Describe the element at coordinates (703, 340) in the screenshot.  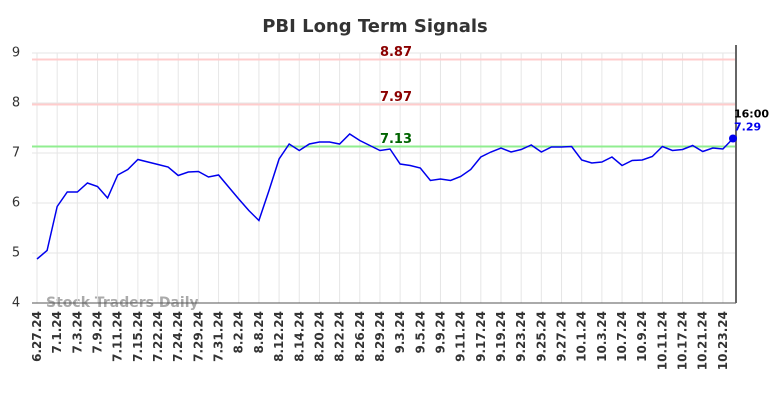
I see `x-tick-label: 10.21.24` at that location.